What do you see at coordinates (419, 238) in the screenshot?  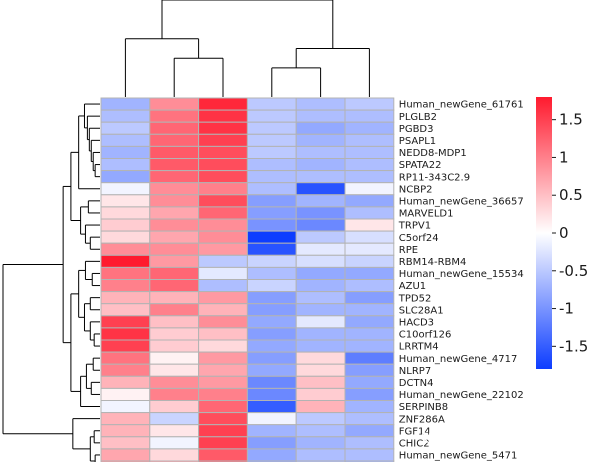 I see `row-label: C5orf24` at bounding box center [419, 238].